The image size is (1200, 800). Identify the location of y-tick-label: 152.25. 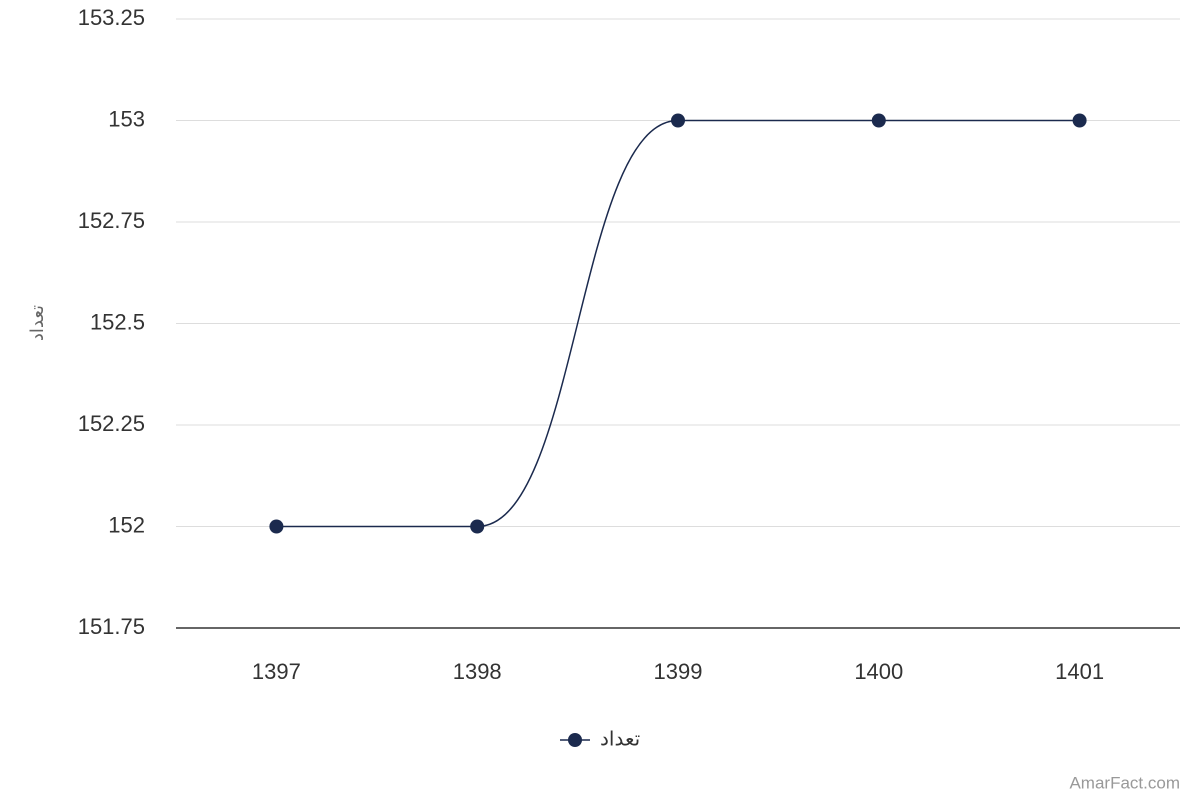
(111, 423).